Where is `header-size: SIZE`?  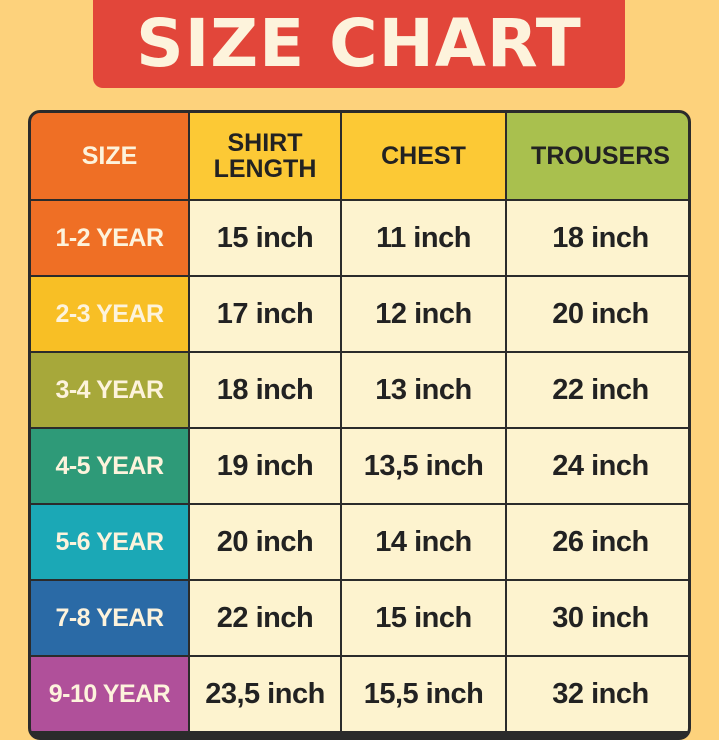 header-size: SIZE is located at coordinates (109, 156).